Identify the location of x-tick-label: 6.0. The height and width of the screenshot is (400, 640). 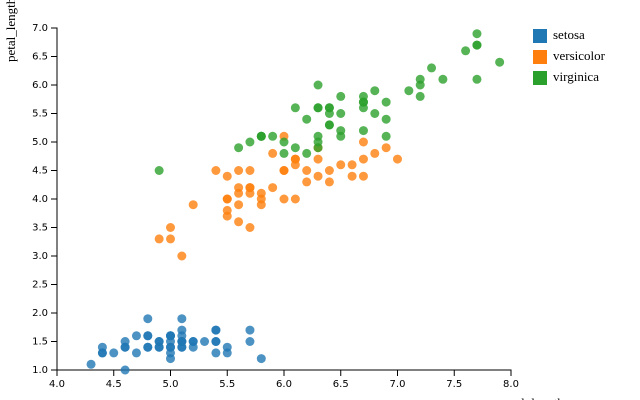
(284, 384).